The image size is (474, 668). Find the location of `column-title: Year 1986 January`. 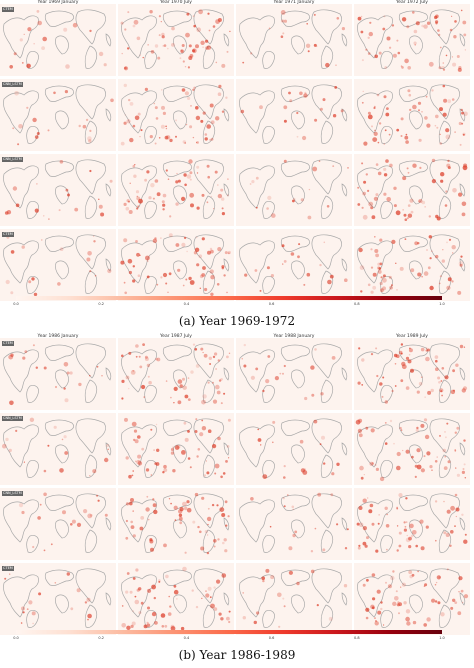

column-title: Year 1986 January is located at coordinates (58, 336).